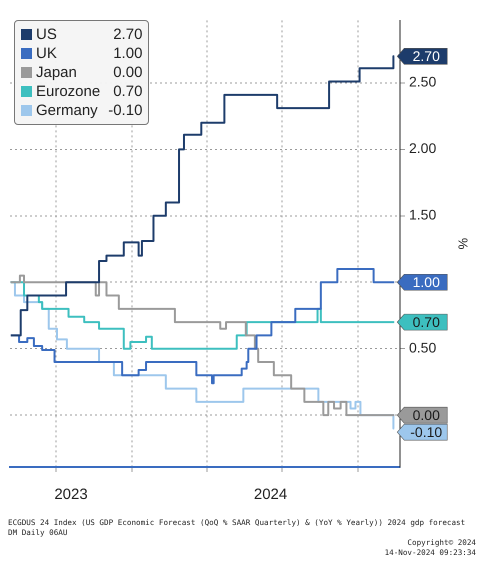 The image size is (484, 580). I want to click on data-label: 0.70, so click(426, 322).